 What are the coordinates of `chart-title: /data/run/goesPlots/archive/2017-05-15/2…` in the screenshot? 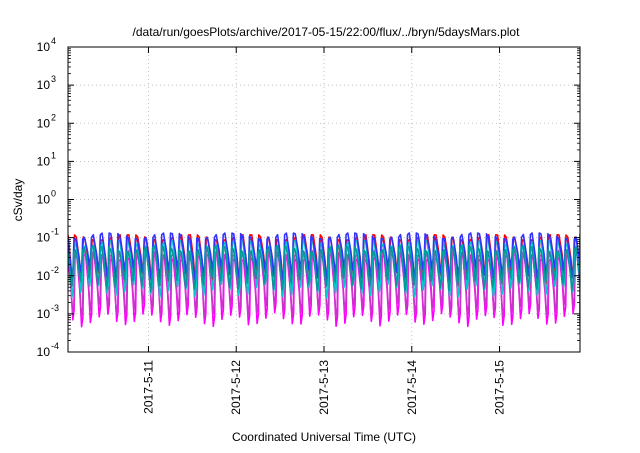 It's located at (327, 32).